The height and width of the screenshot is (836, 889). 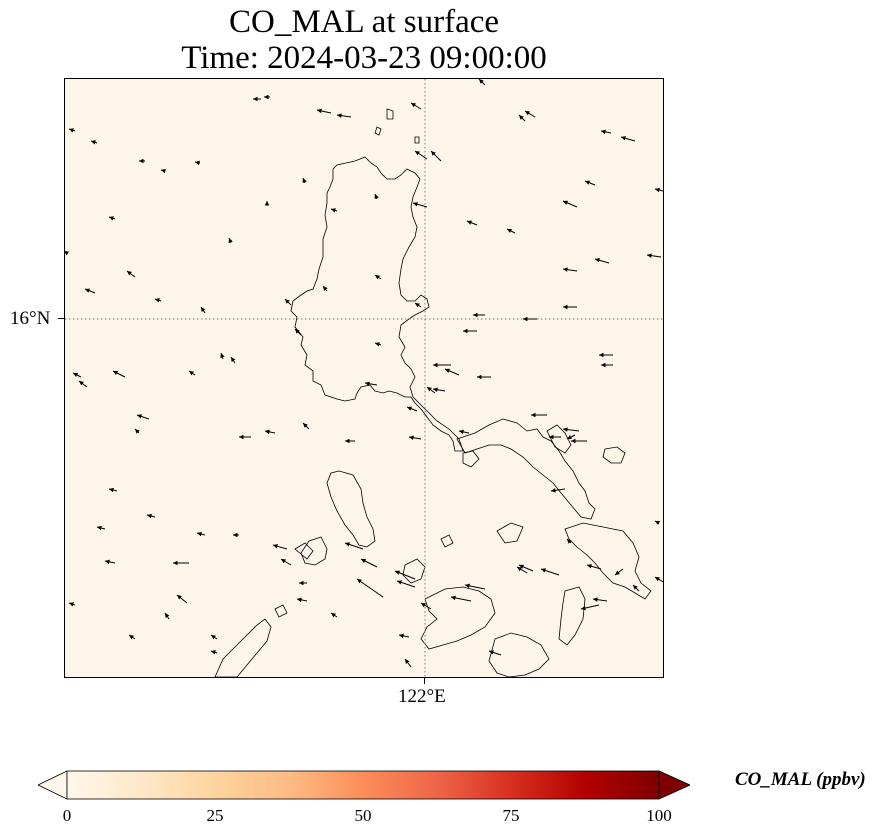 I want to click on latitude-label: 16°N, so click(x=30, y=318).